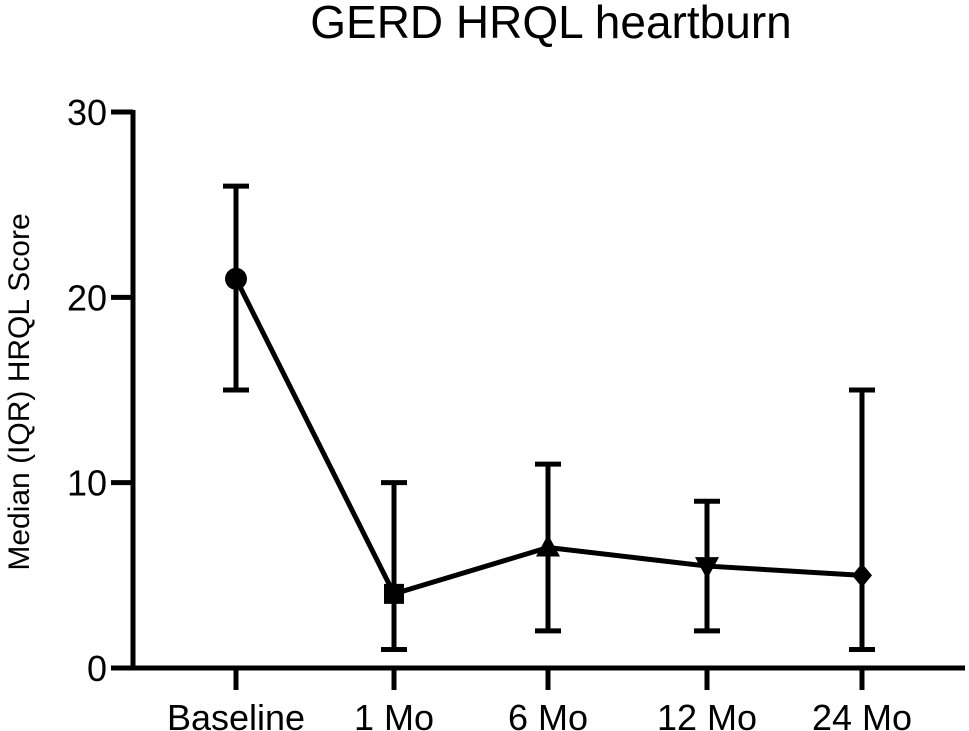  Describe the element at coordinates (87, 112) in the screenshot. I see `y-tick-label: 30` at that location.